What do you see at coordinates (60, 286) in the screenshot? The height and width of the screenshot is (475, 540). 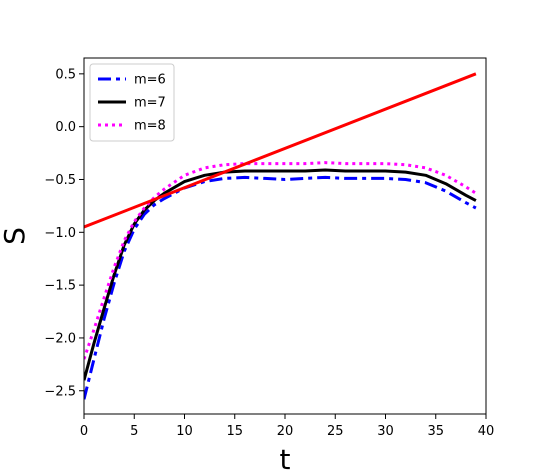 I see `y-tick-label: −1.5` at bounding box center [60, 286].